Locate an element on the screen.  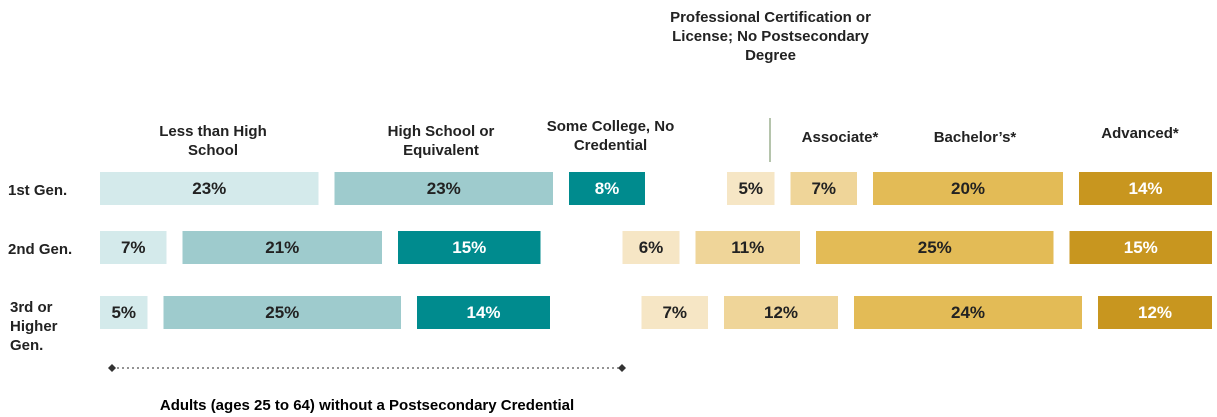
series-header: Advanced* is located at coordinates (1140, 133).